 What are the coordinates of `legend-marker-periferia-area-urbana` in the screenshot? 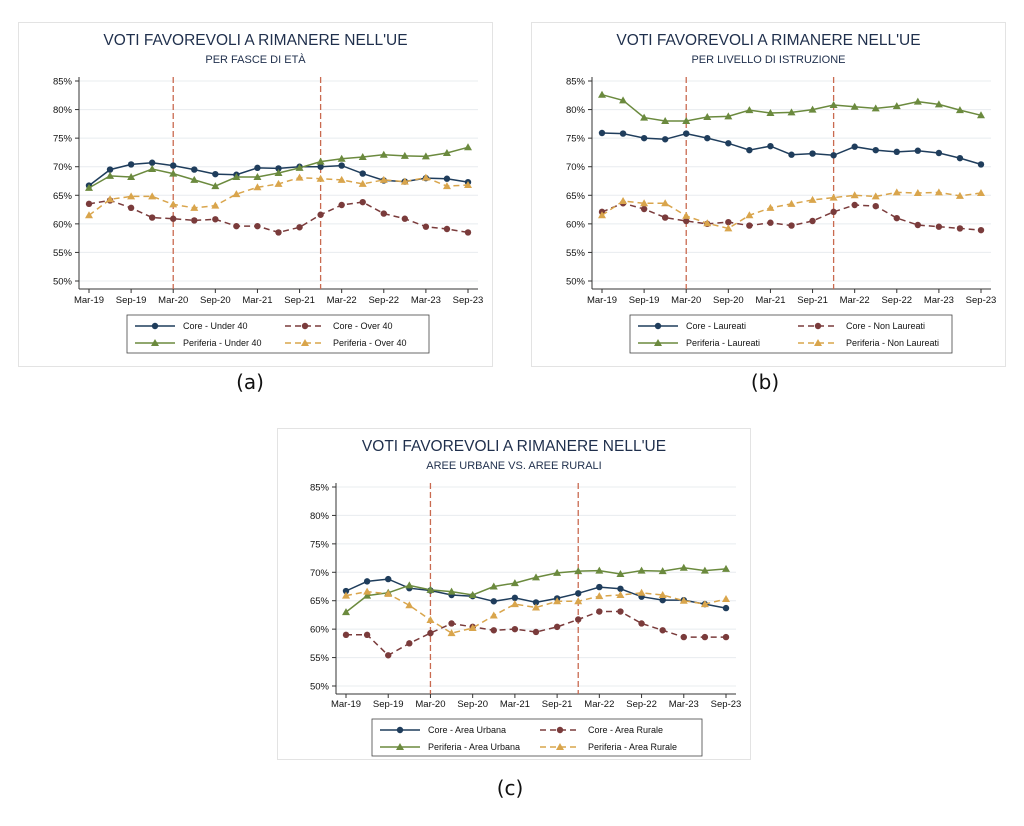 It's located at (400, 746).